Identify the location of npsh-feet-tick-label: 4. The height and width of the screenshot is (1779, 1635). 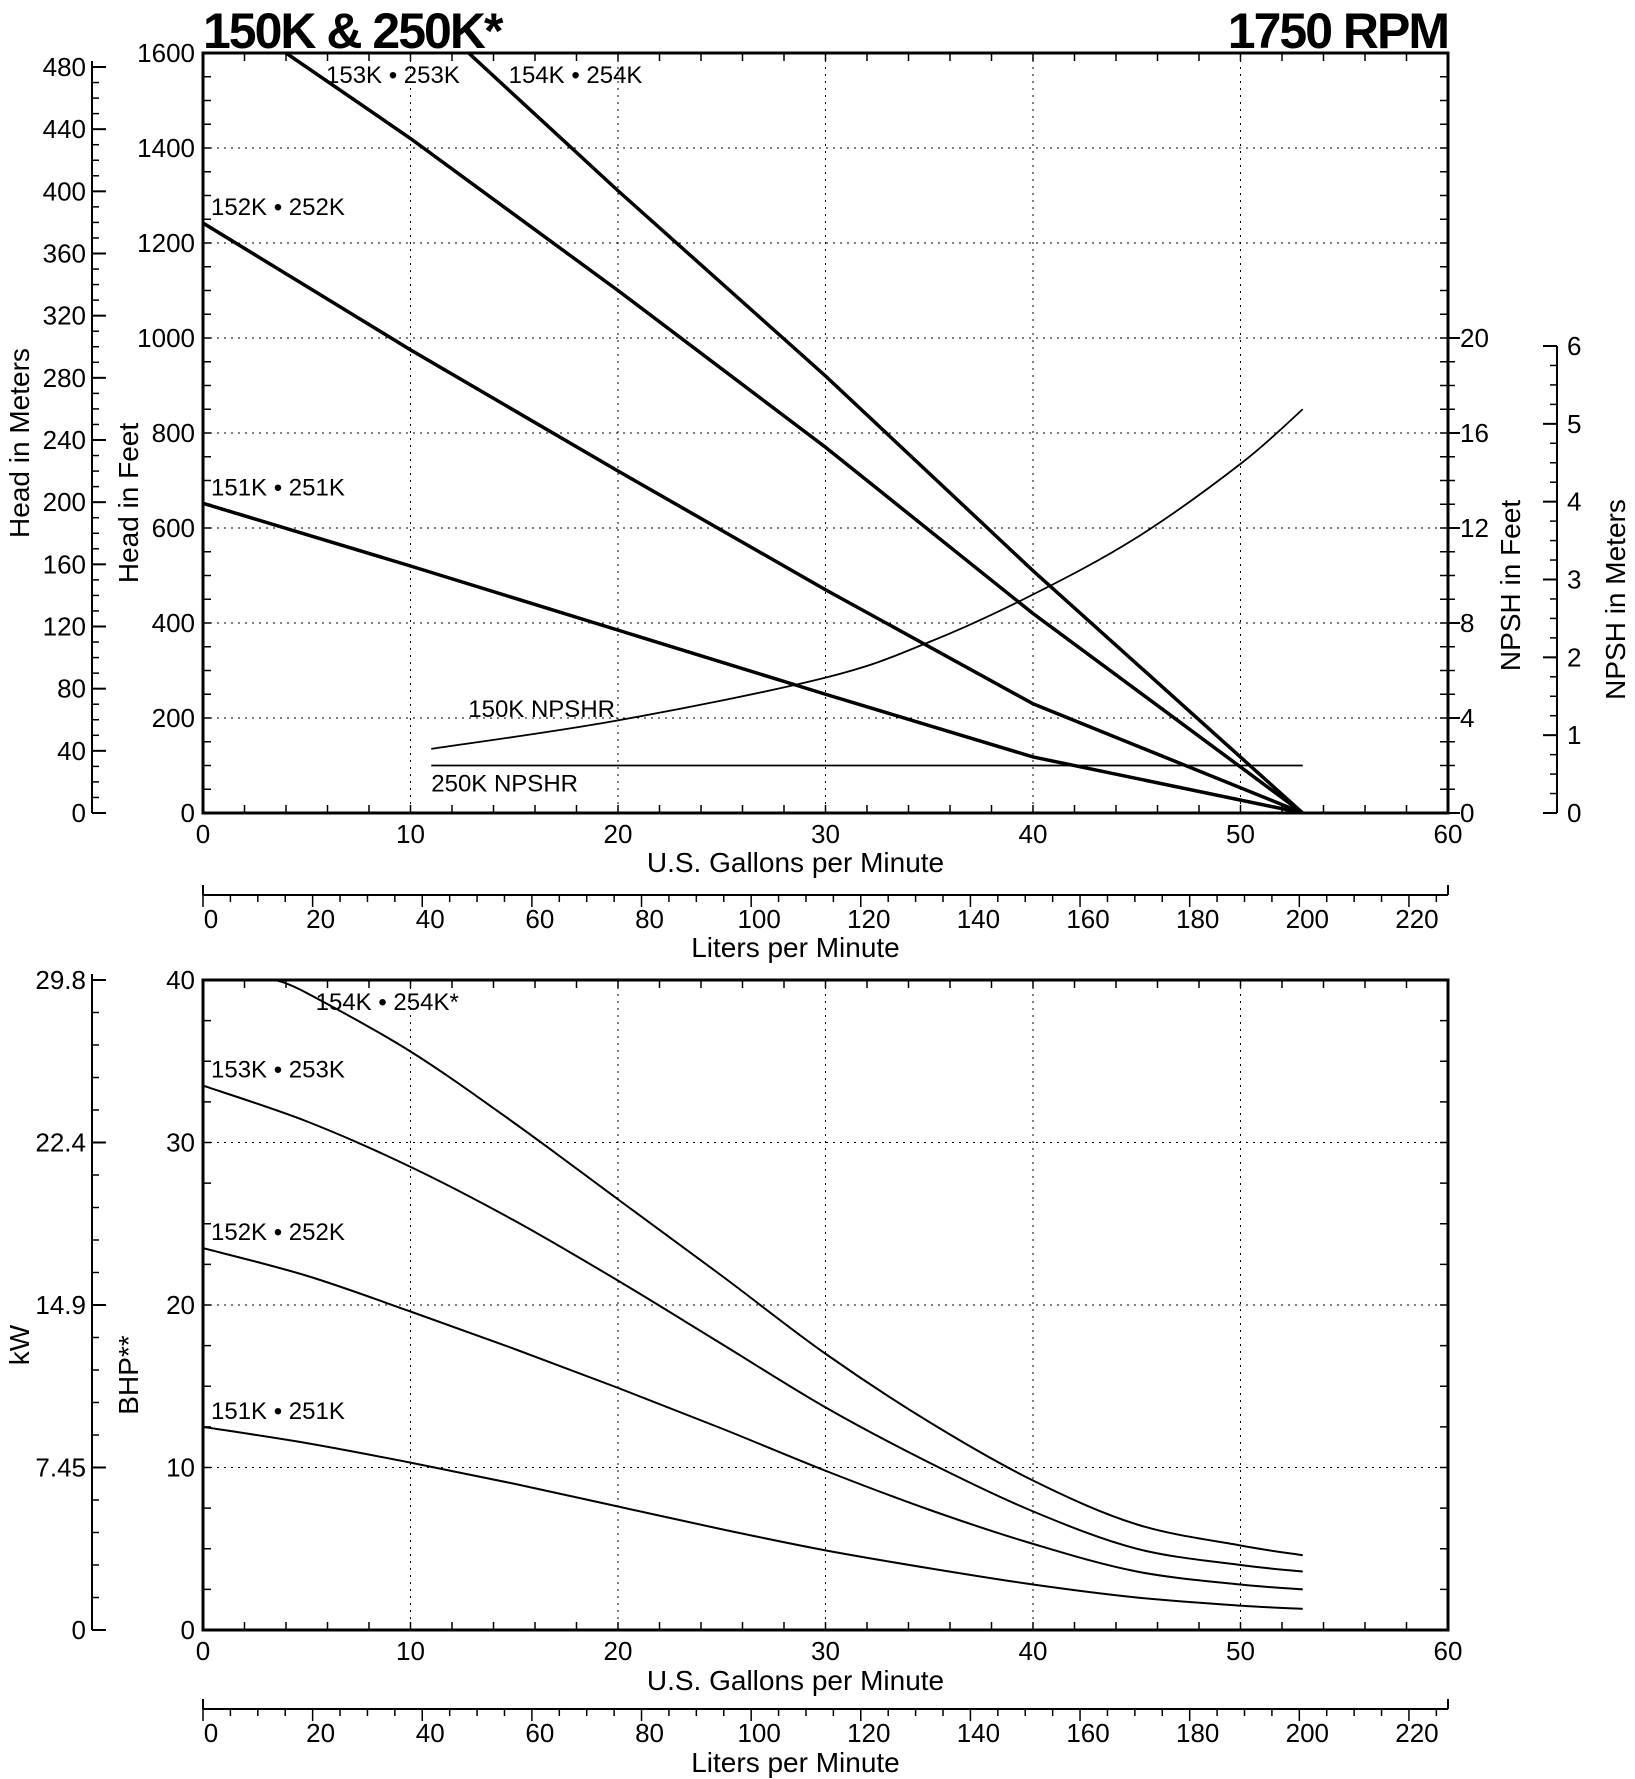
(1467, 718).